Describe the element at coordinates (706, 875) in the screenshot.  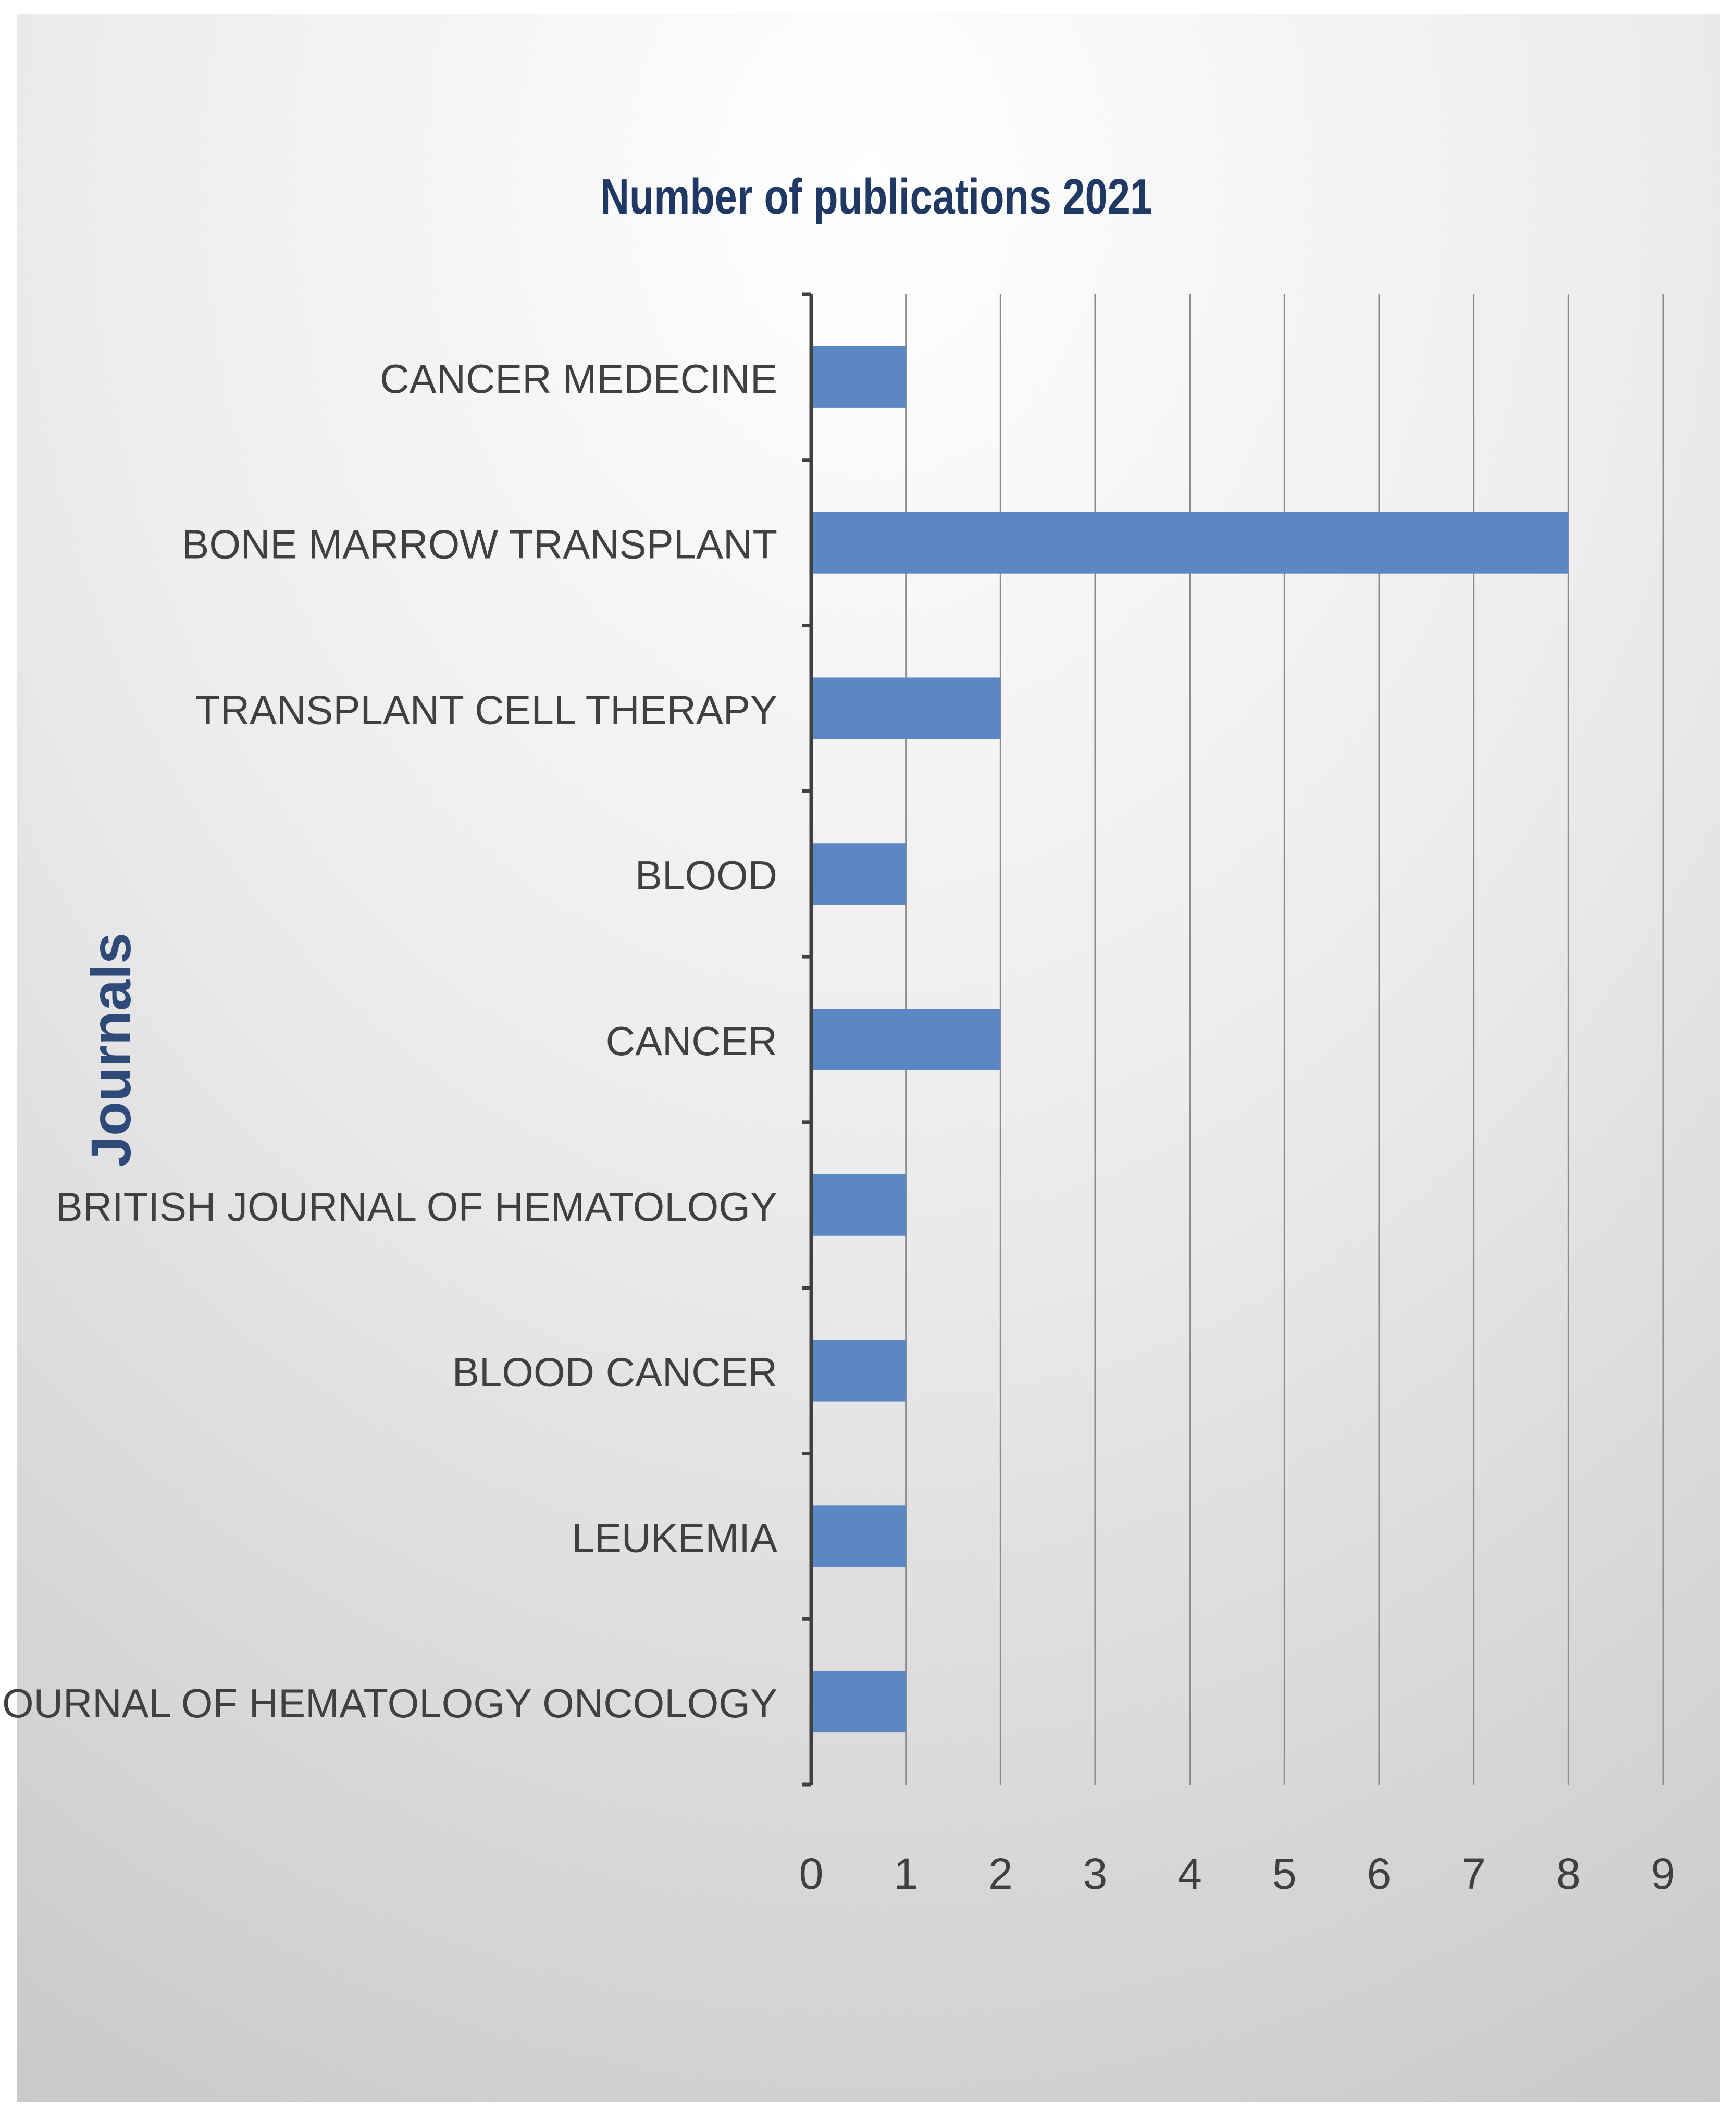
I see `category-label-4: BLOOD` at that location.